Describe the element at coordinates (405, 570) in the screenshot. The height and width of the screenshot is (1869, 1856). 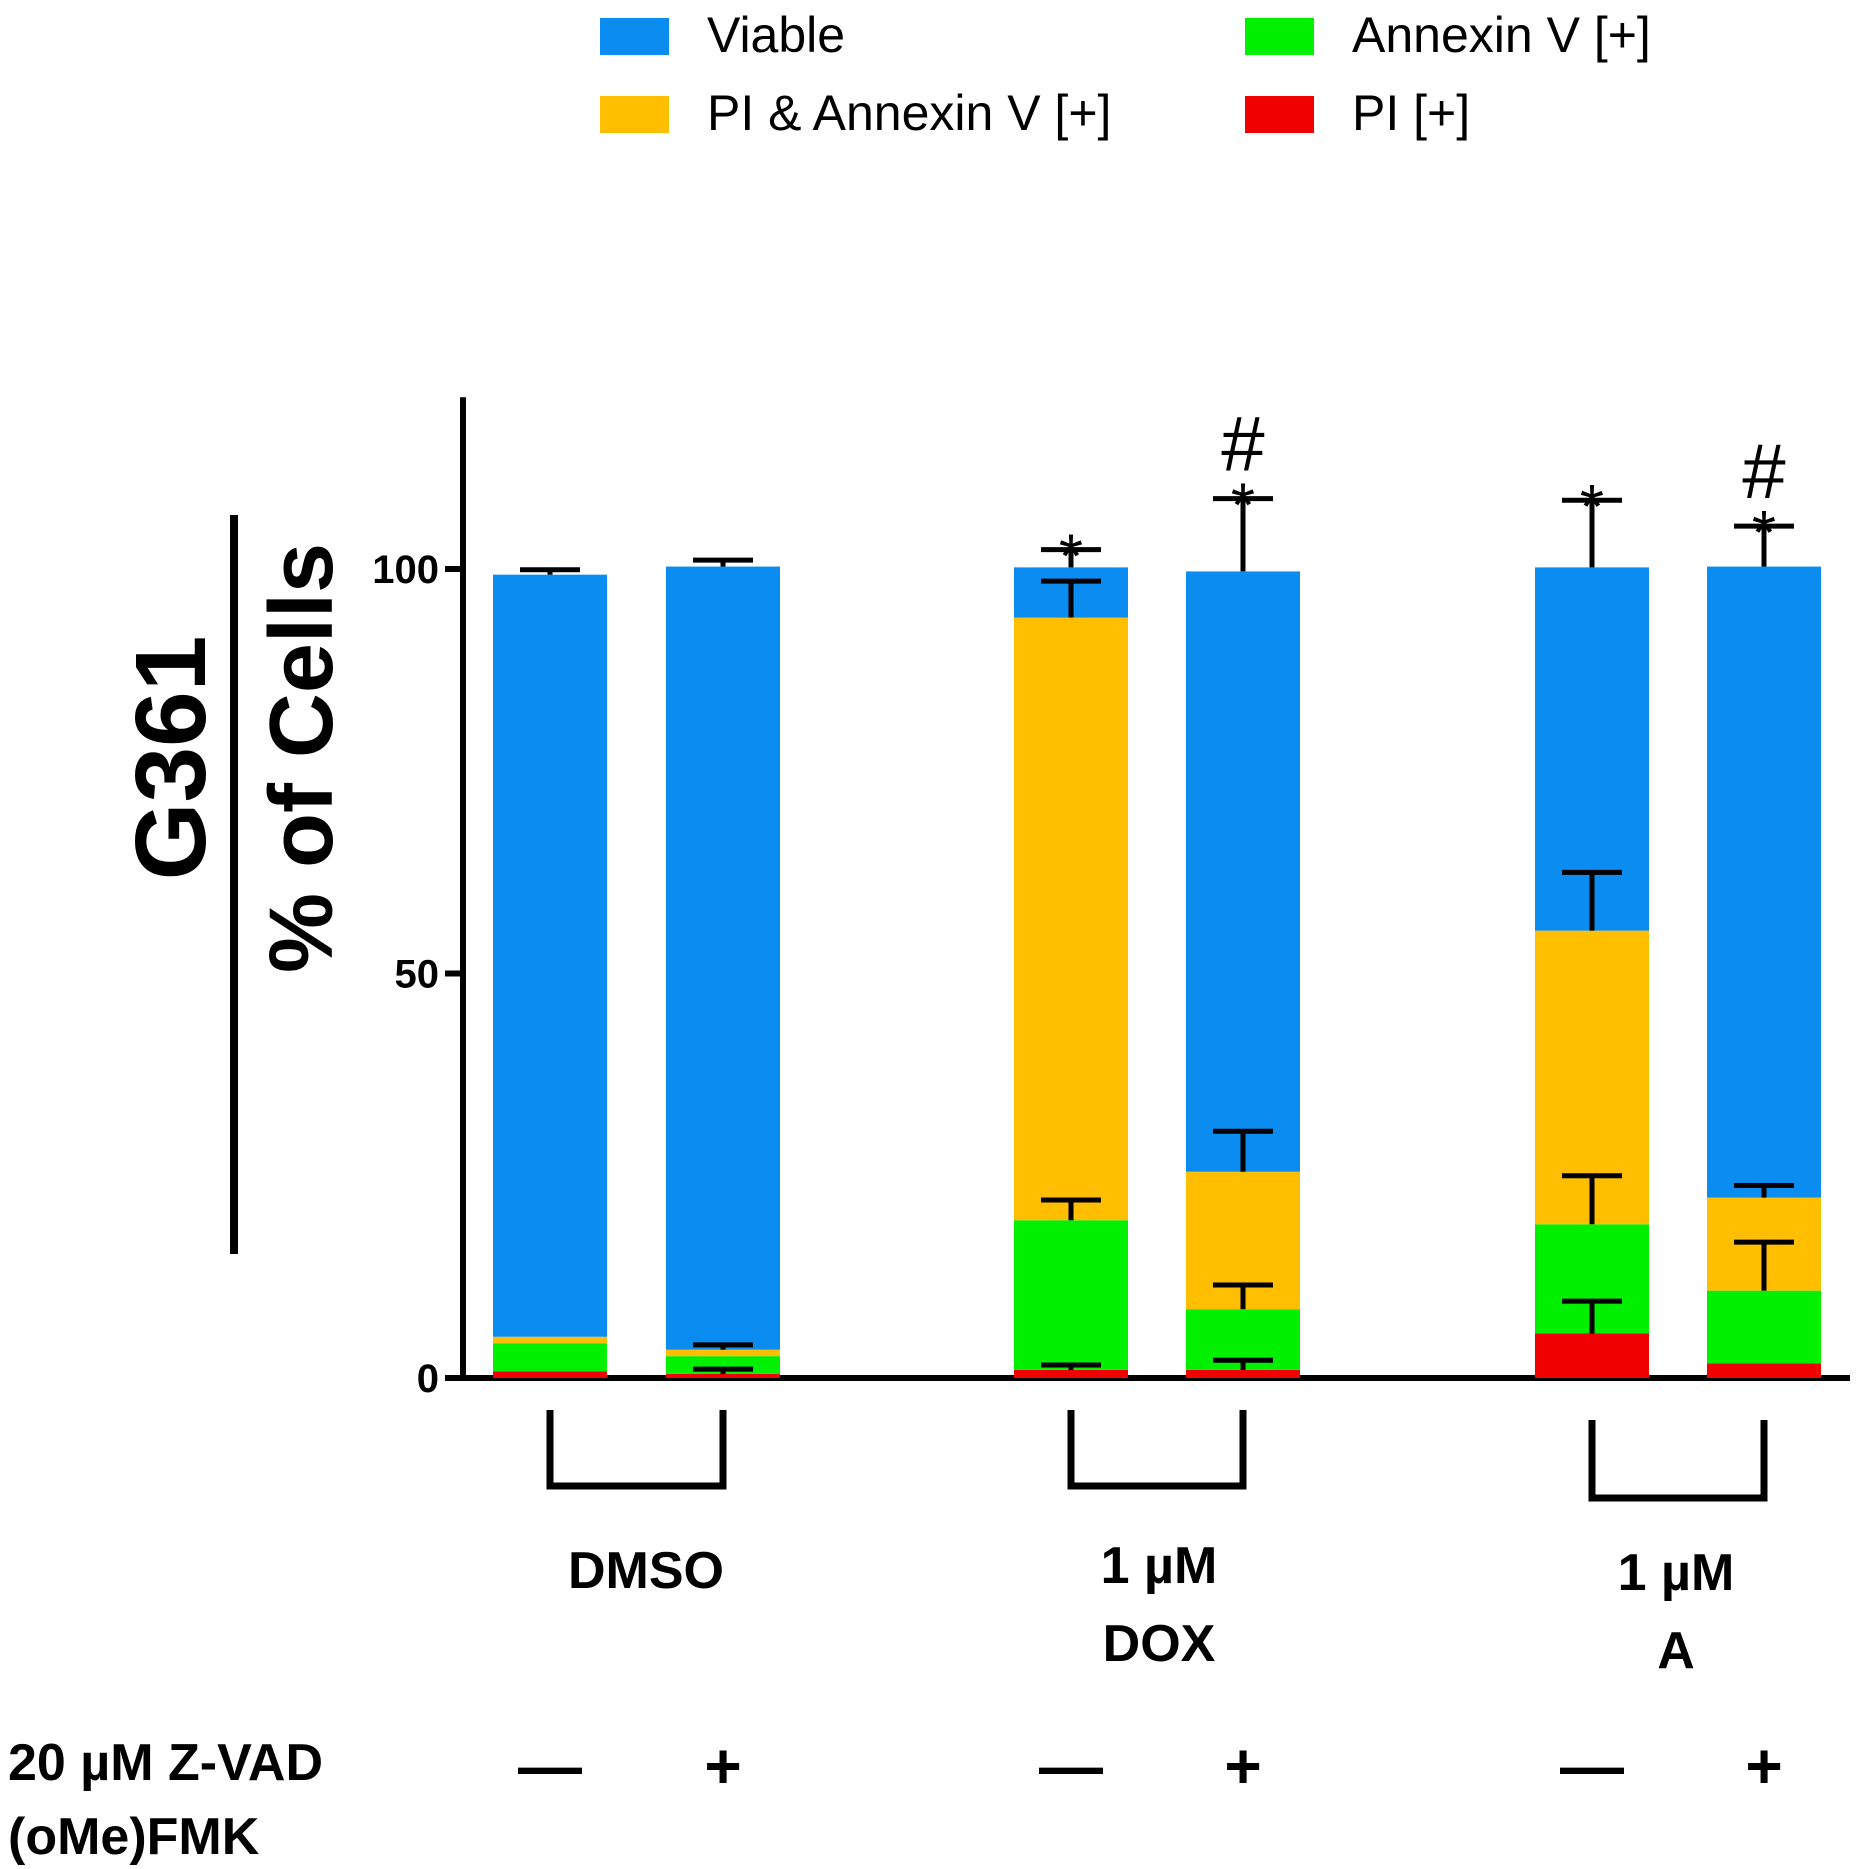
I see `y-tick-label: 100` at that location.